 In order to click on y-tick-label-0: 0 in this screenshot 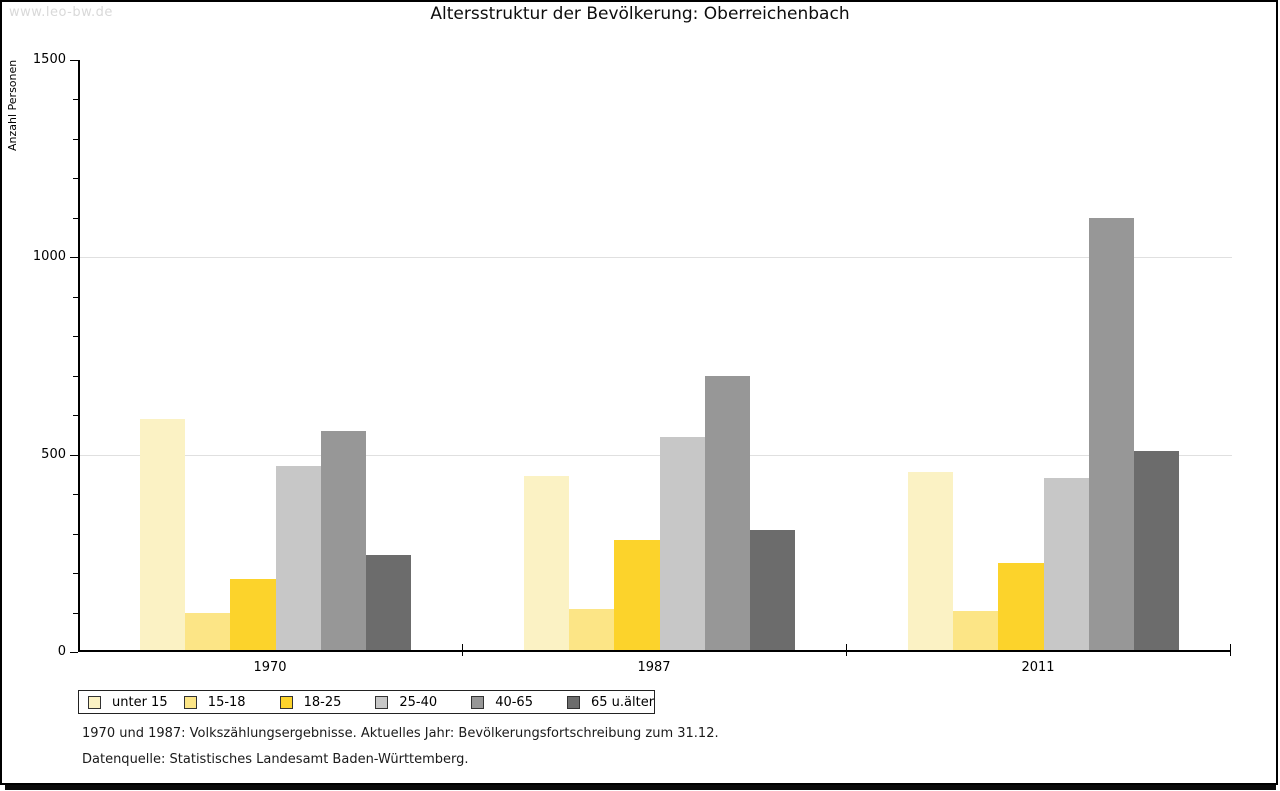, I will do `click(61, 651)`.